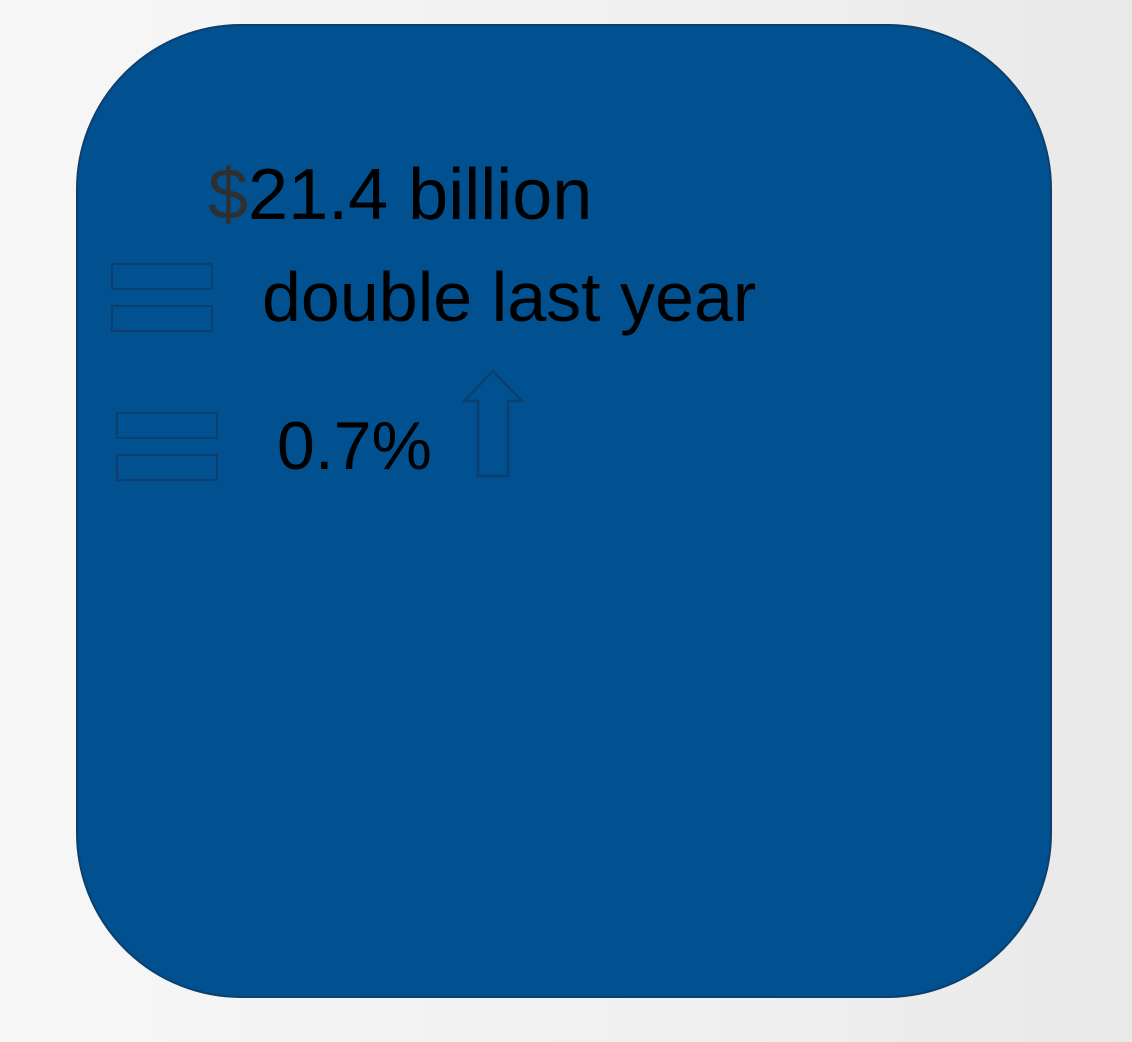  I want to click on amount-value: 21.4 billion, so click(420, 195).